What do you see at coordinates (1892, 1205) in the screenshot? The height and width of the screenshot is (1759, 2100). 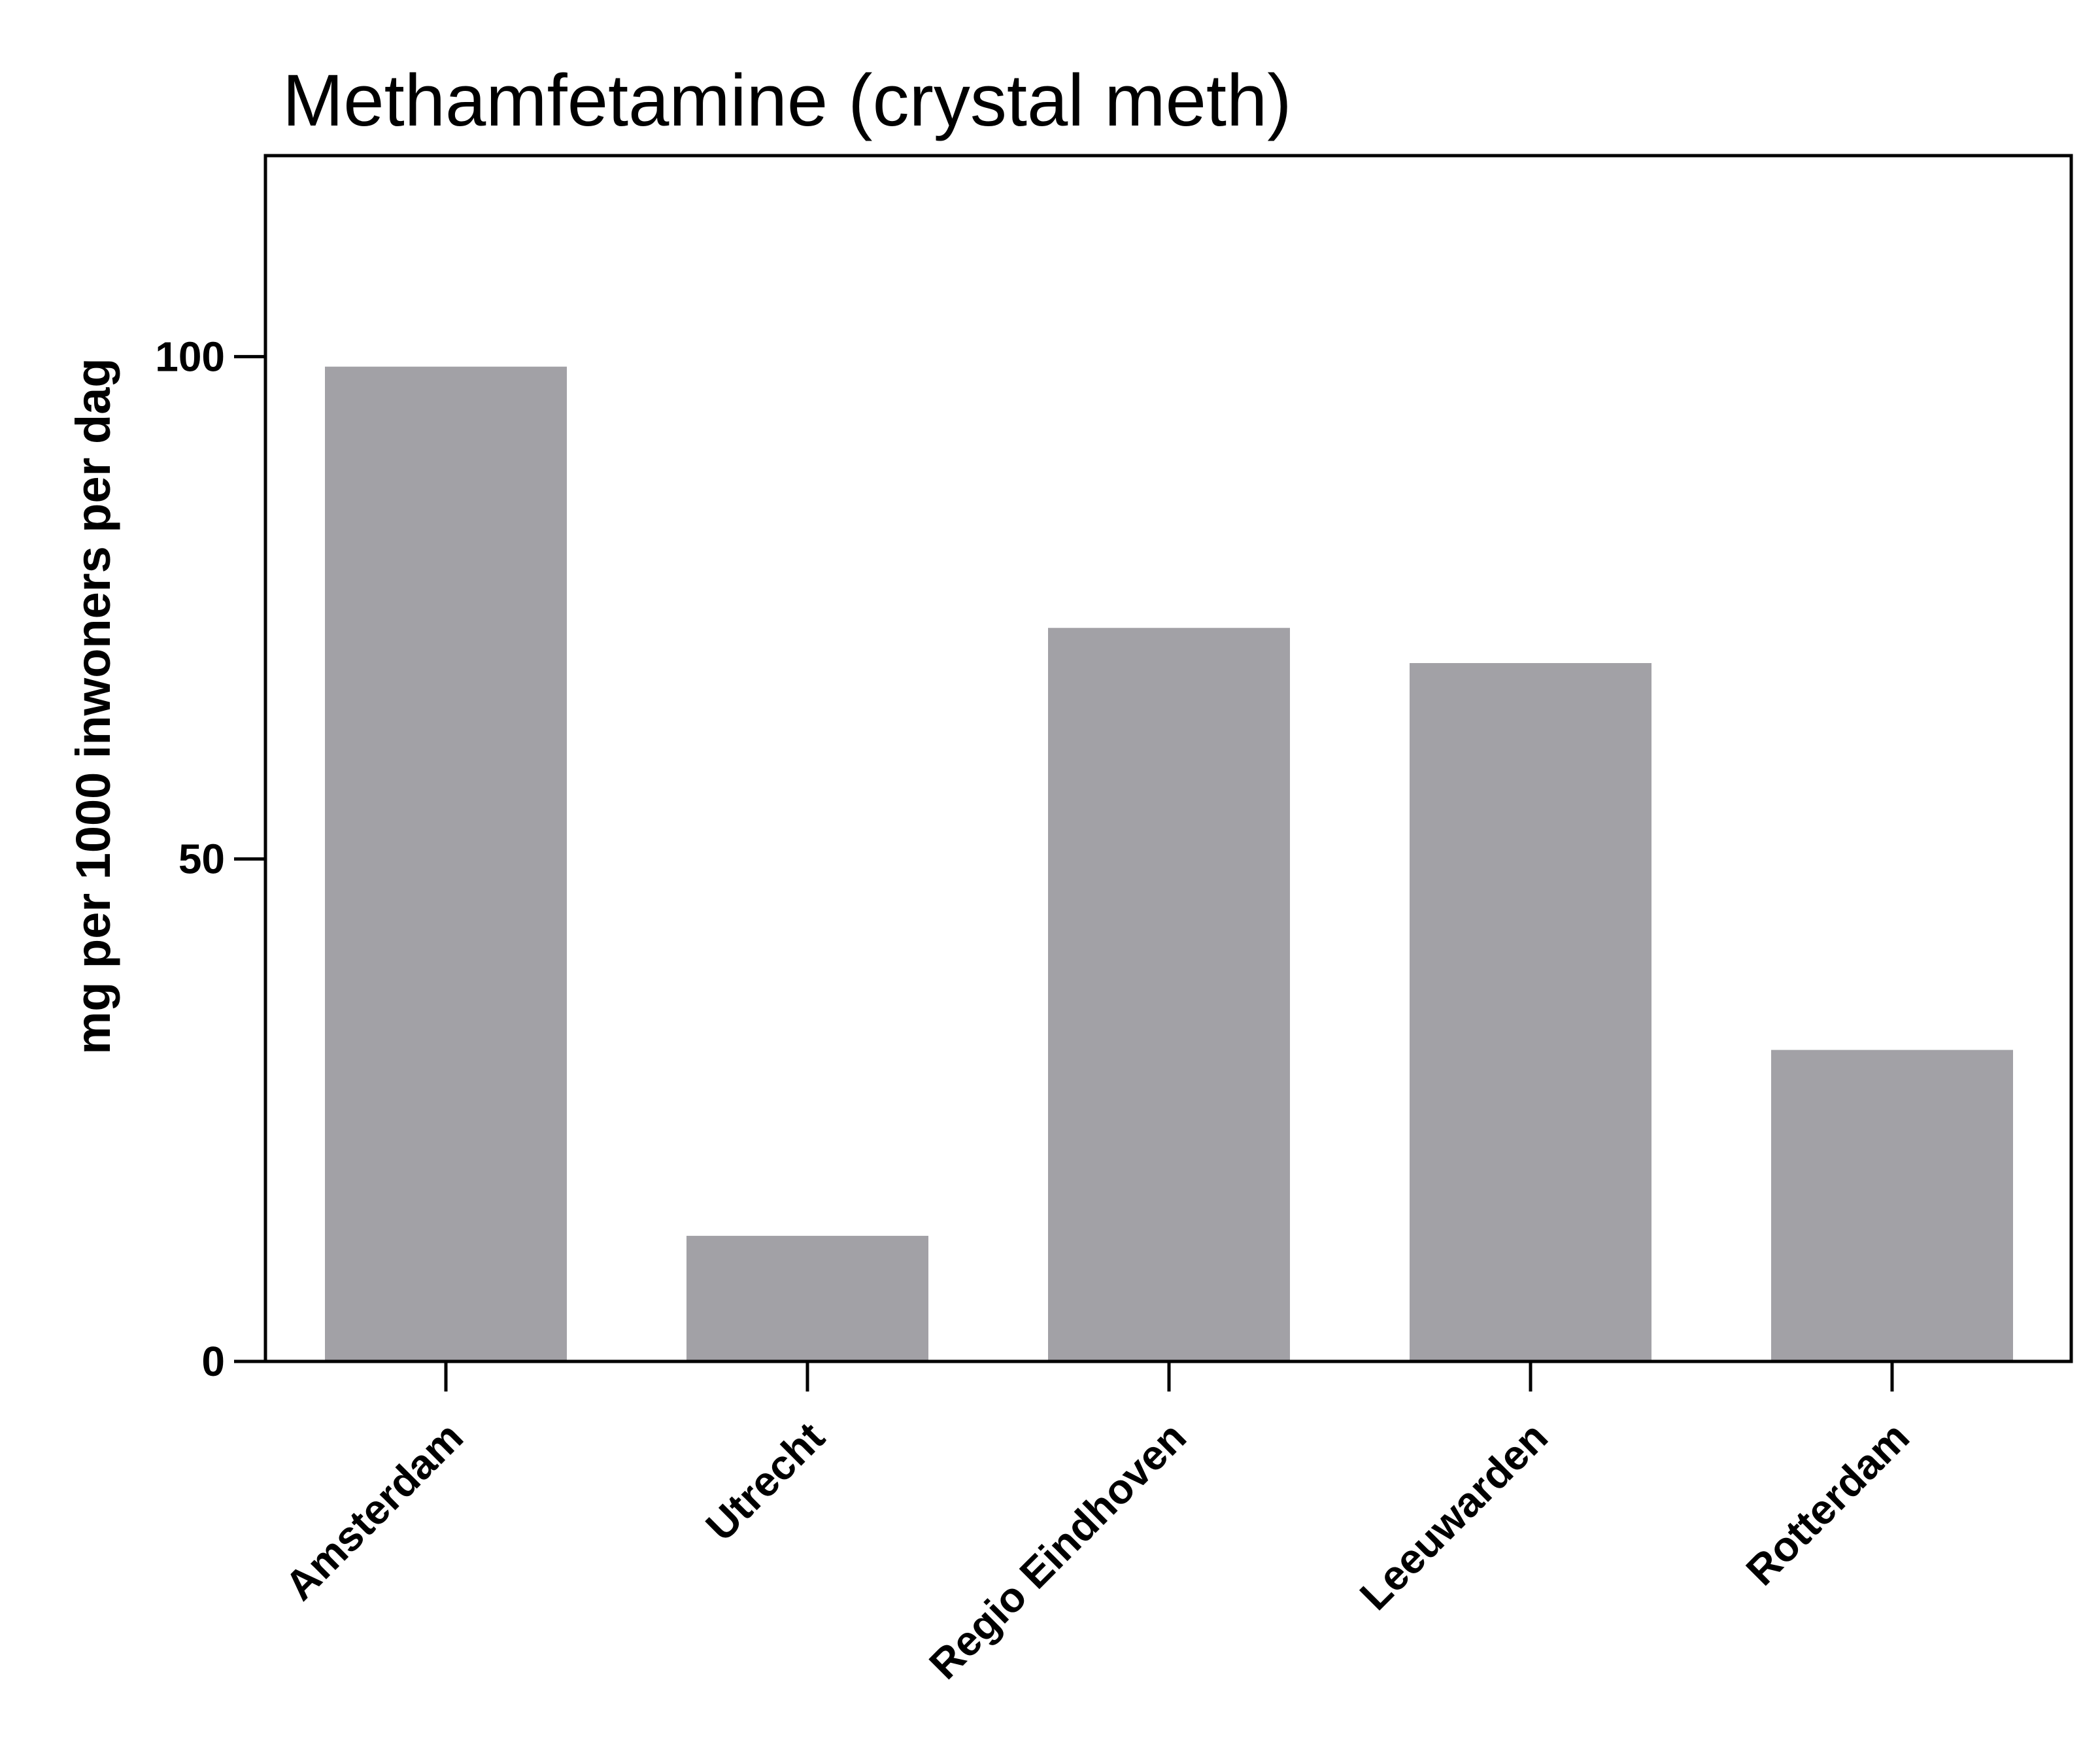 I see `bar-rotterdam` at bounding box center [1892, 1205].